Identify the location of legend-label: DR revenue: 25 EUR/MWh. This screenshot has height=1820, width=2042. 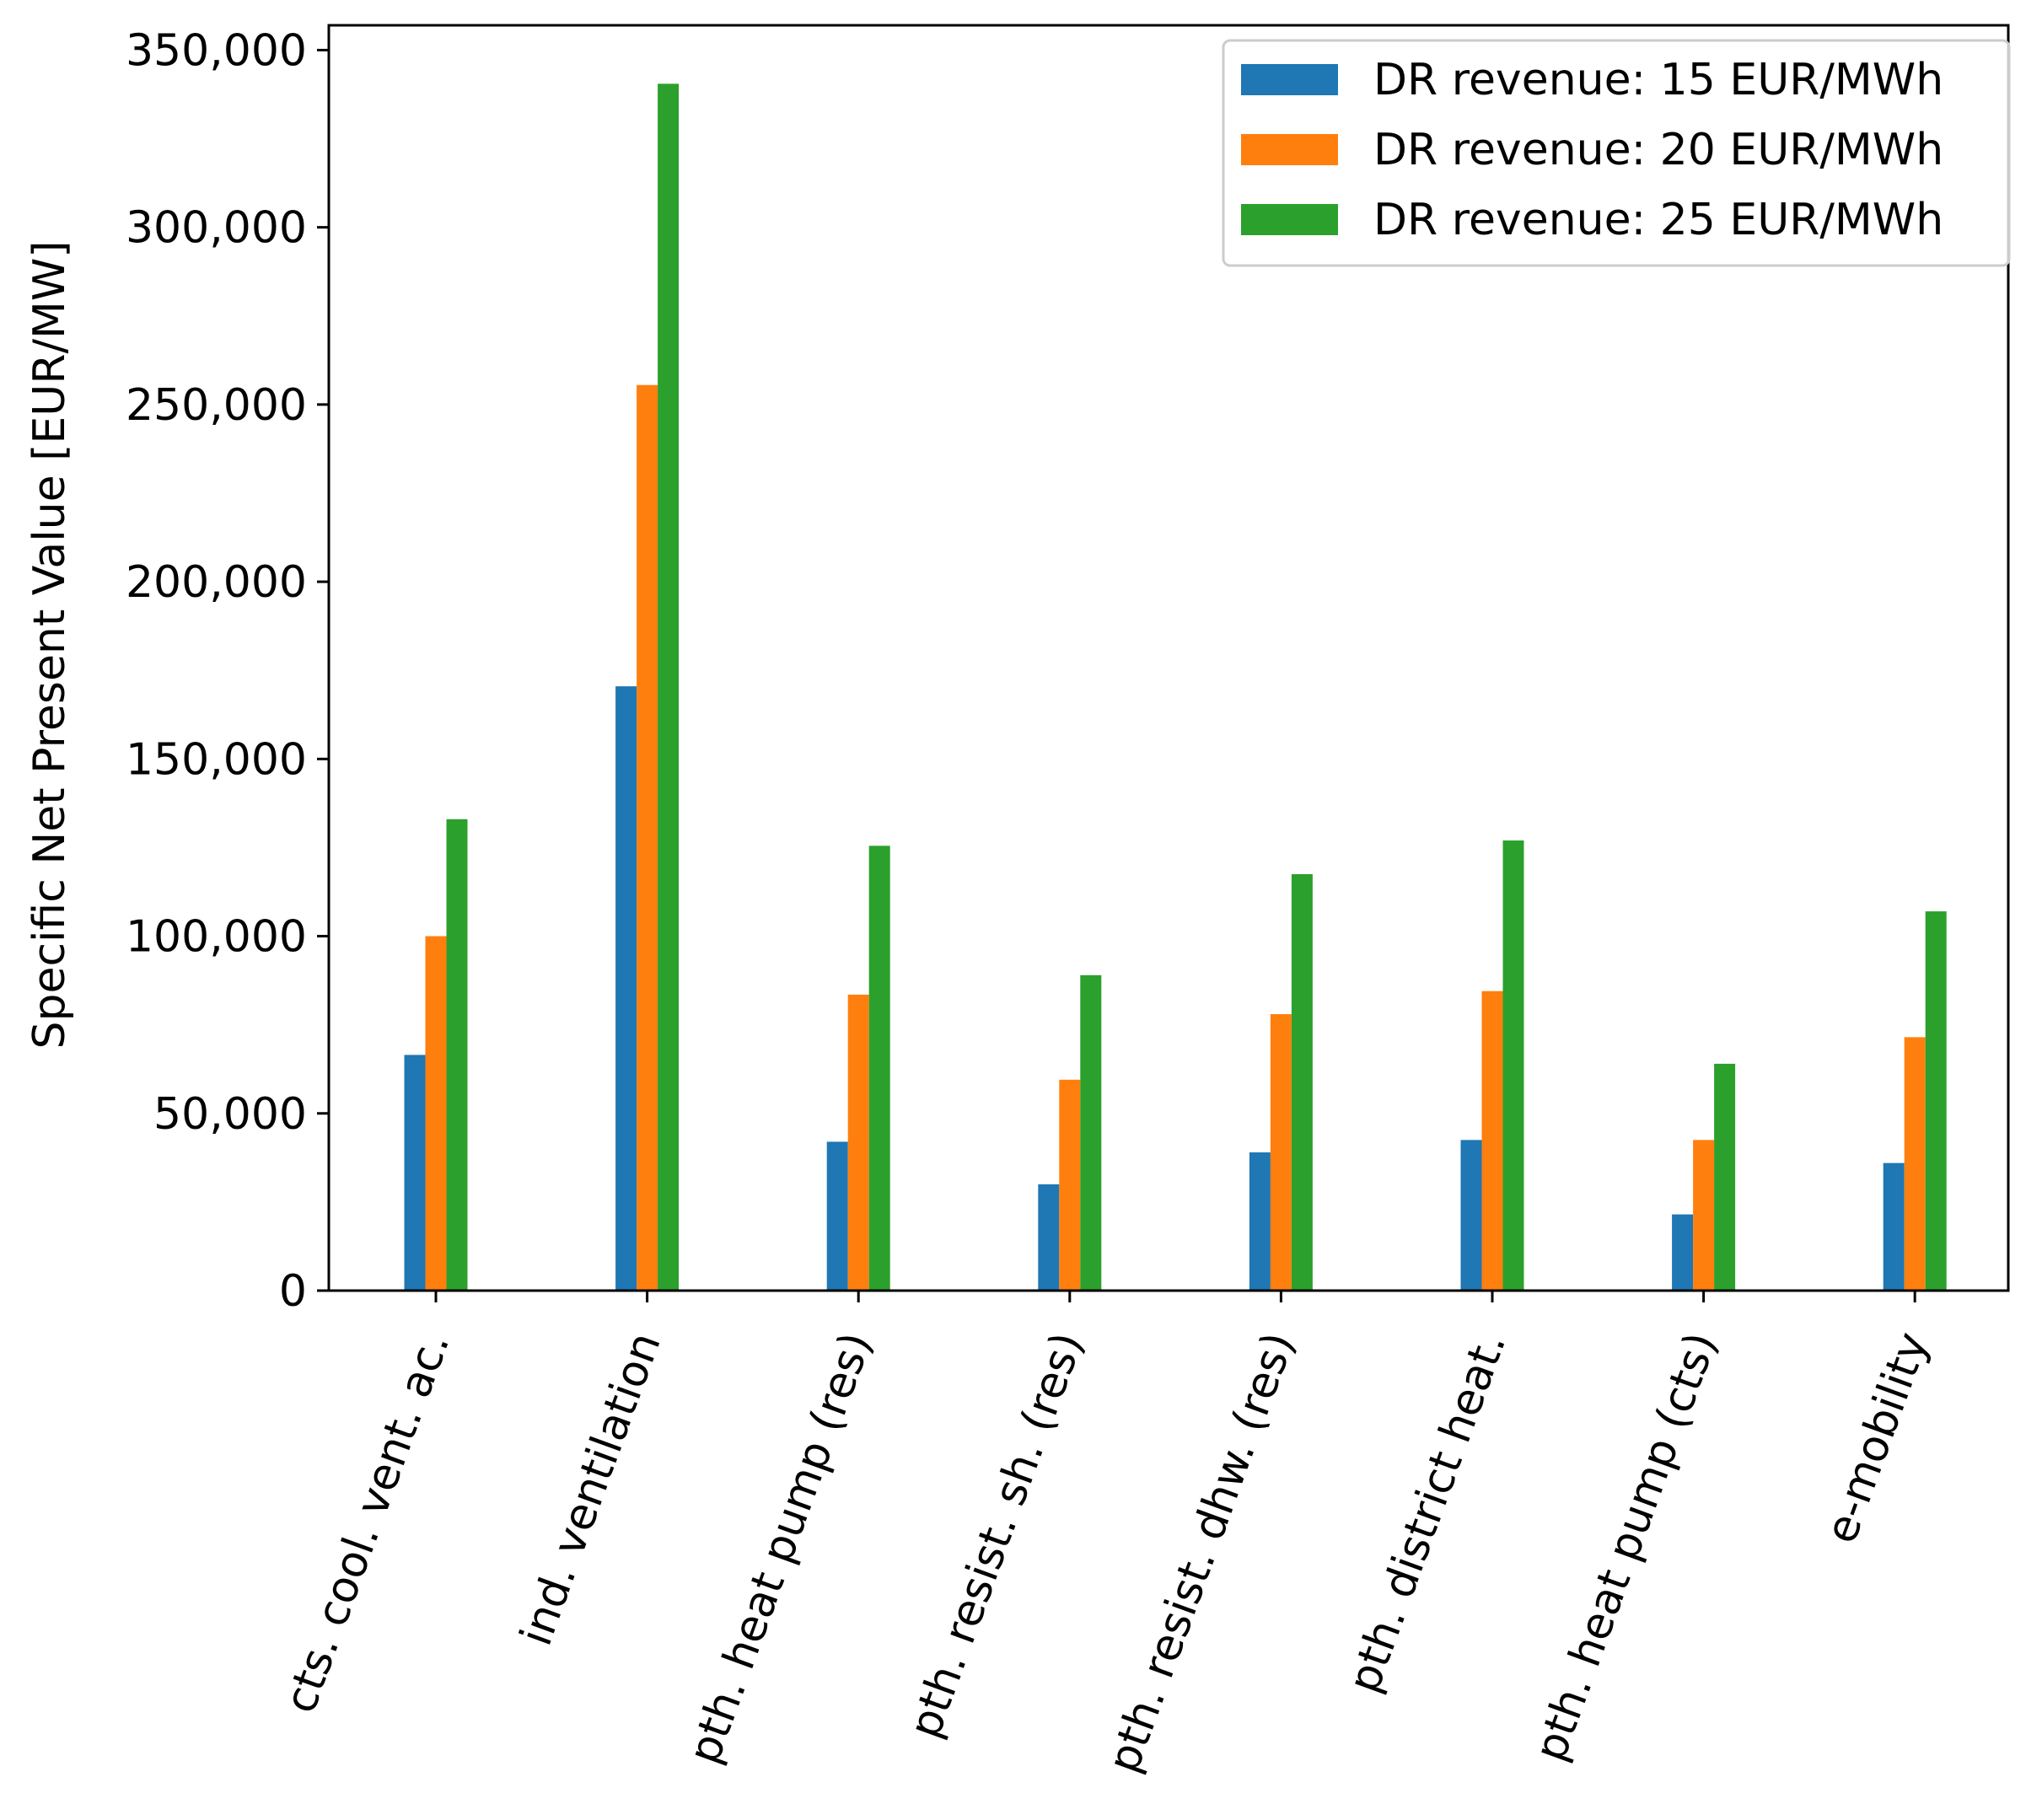
(1658, 220).